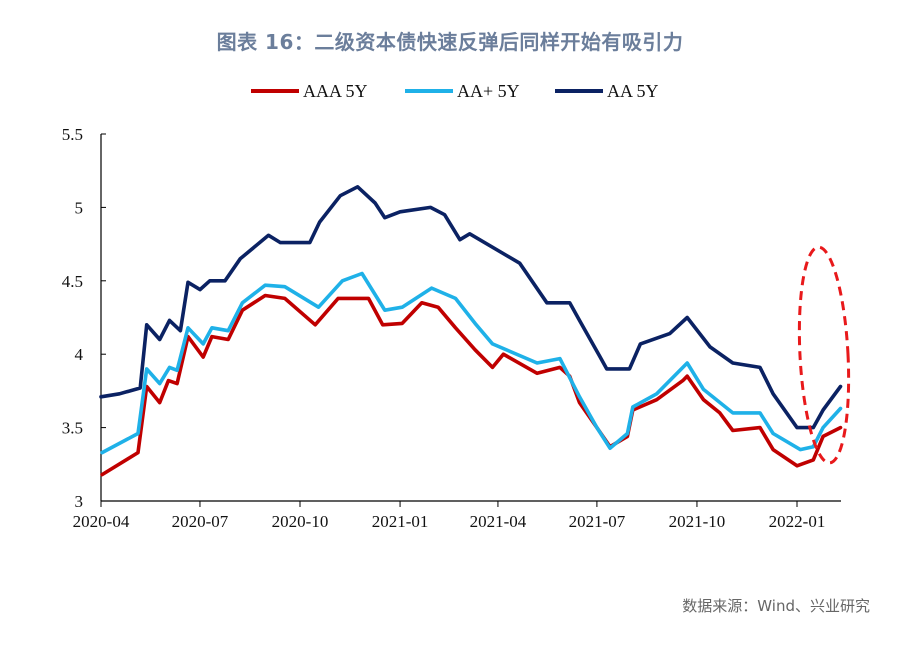  I want to click on x-tick-label: 2021-07, so click(597, 521).